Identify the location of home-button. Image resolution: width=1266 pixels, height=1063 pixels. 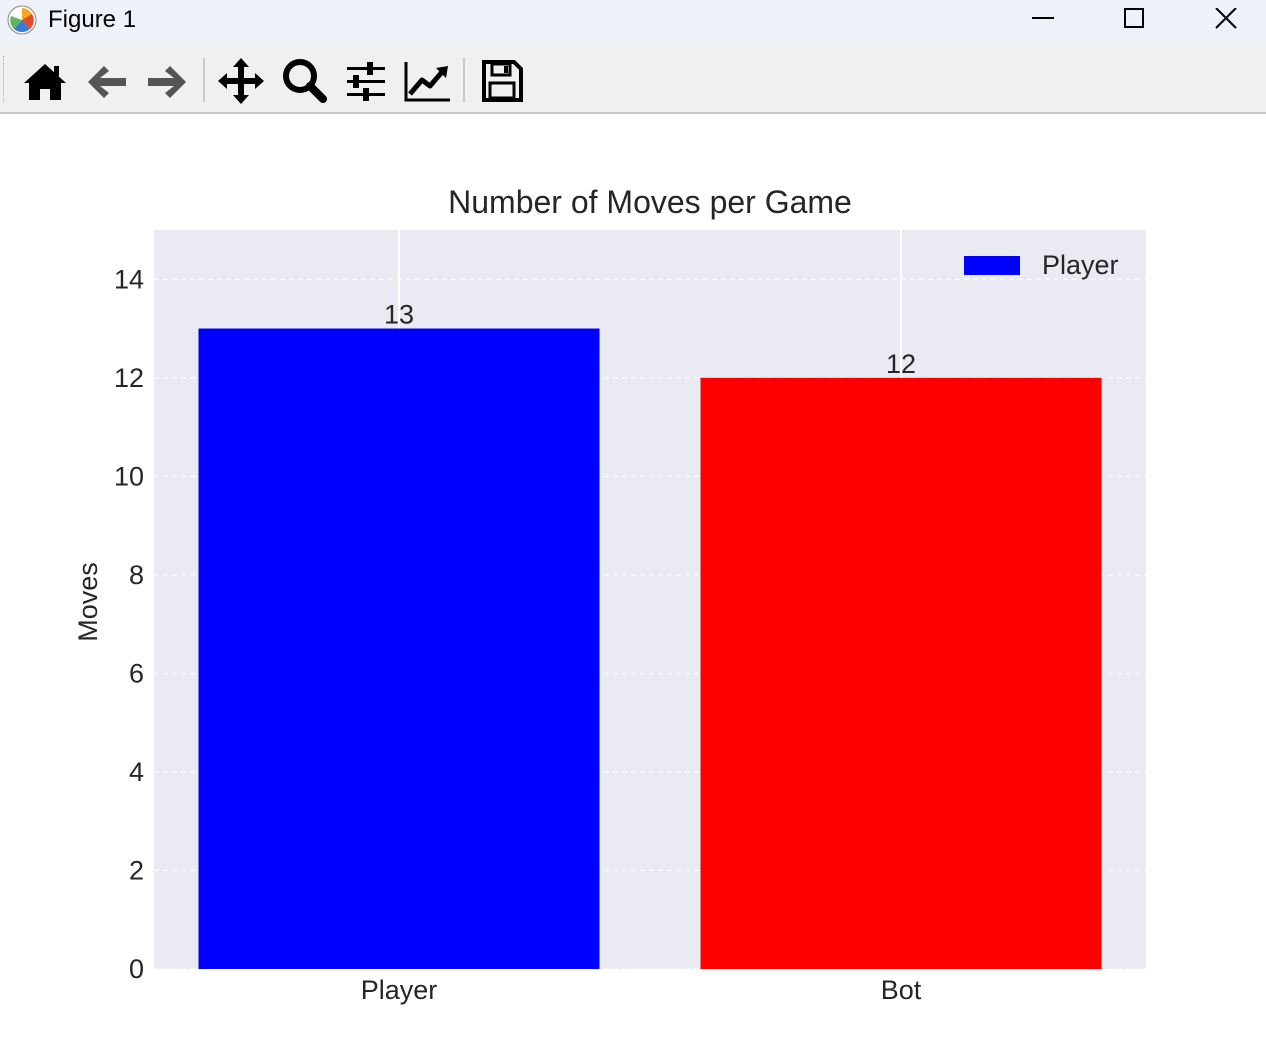
(45, 81).